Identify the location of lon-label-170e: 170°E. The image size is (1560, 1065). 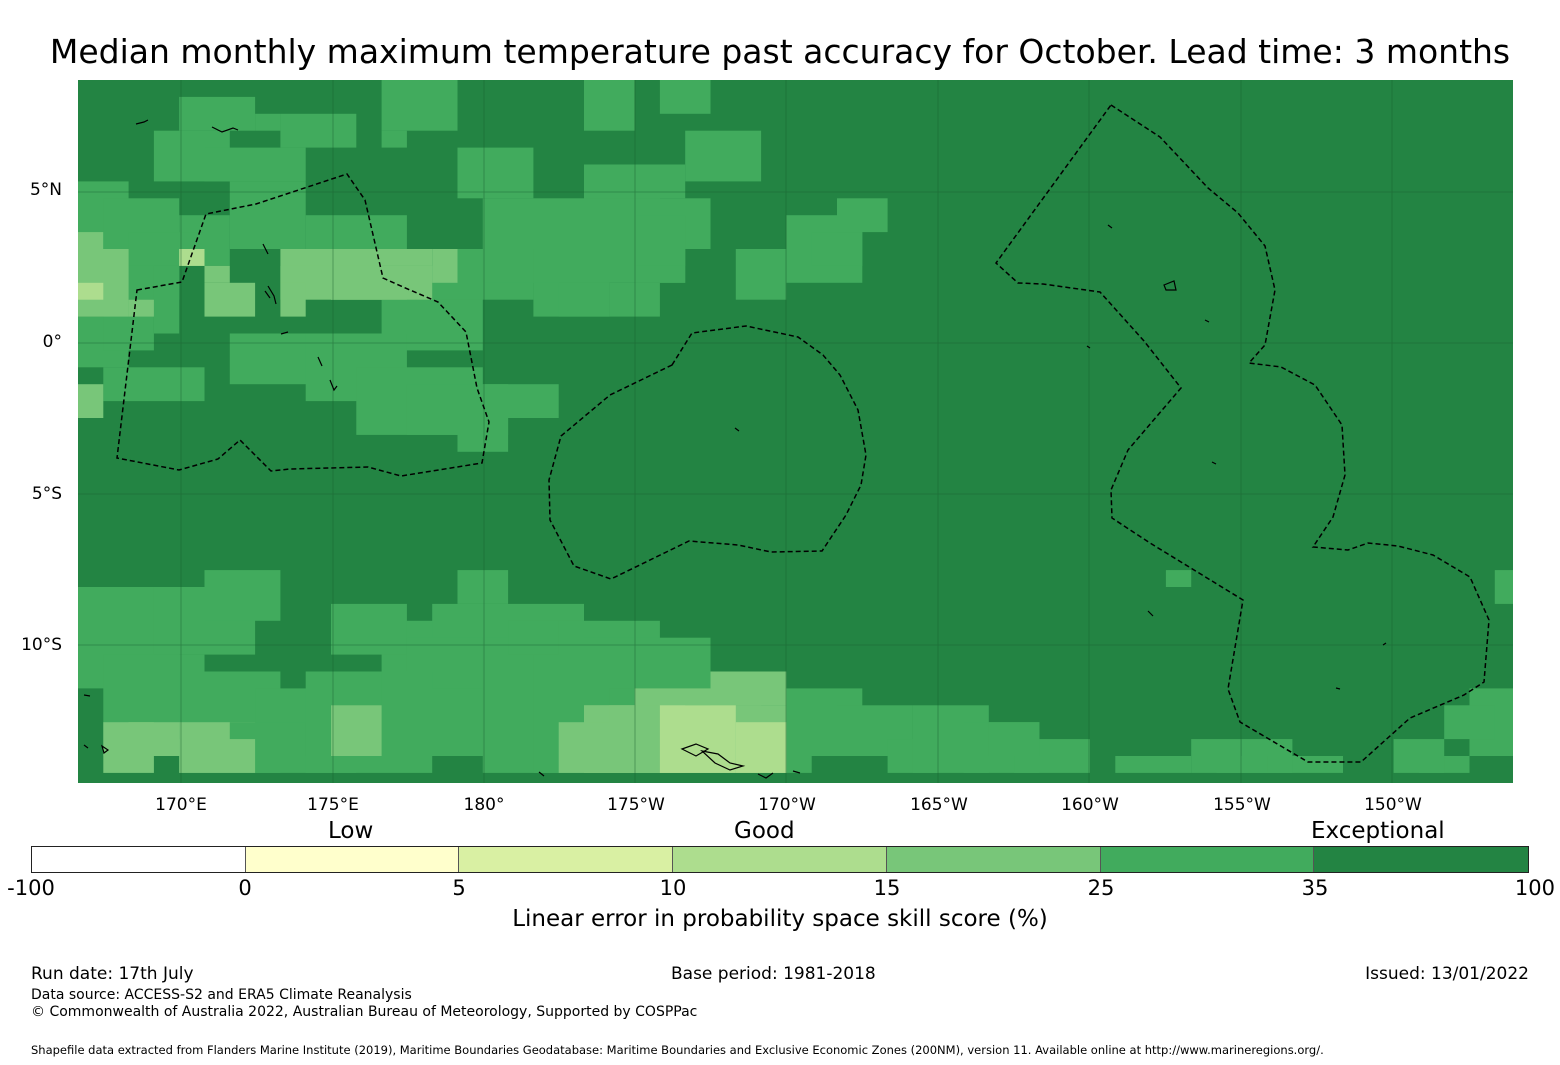
(181, 805).